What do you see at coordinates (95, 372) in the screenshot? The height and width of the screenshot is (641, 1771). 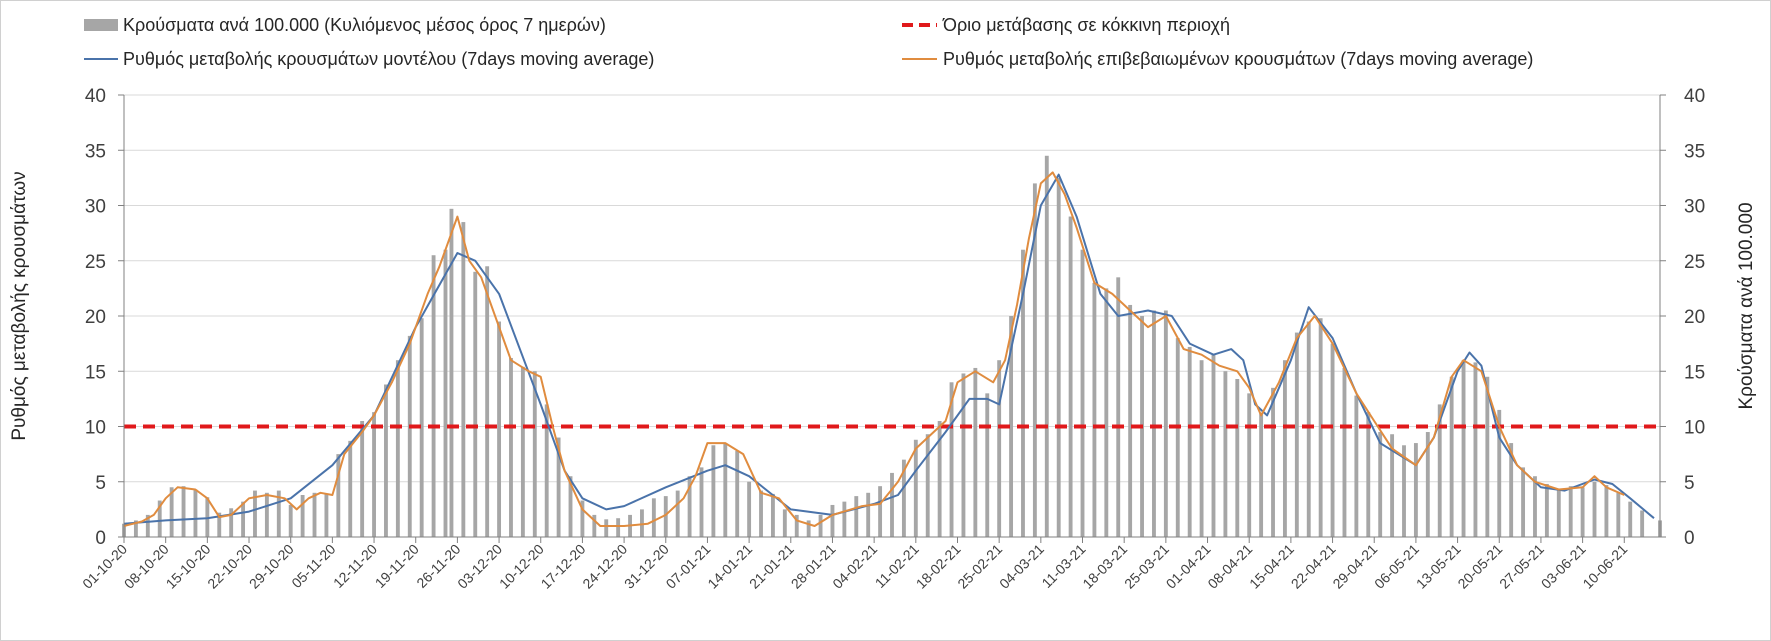 I see `y-tick-label-left: 15` at bounding box center [95, 372].